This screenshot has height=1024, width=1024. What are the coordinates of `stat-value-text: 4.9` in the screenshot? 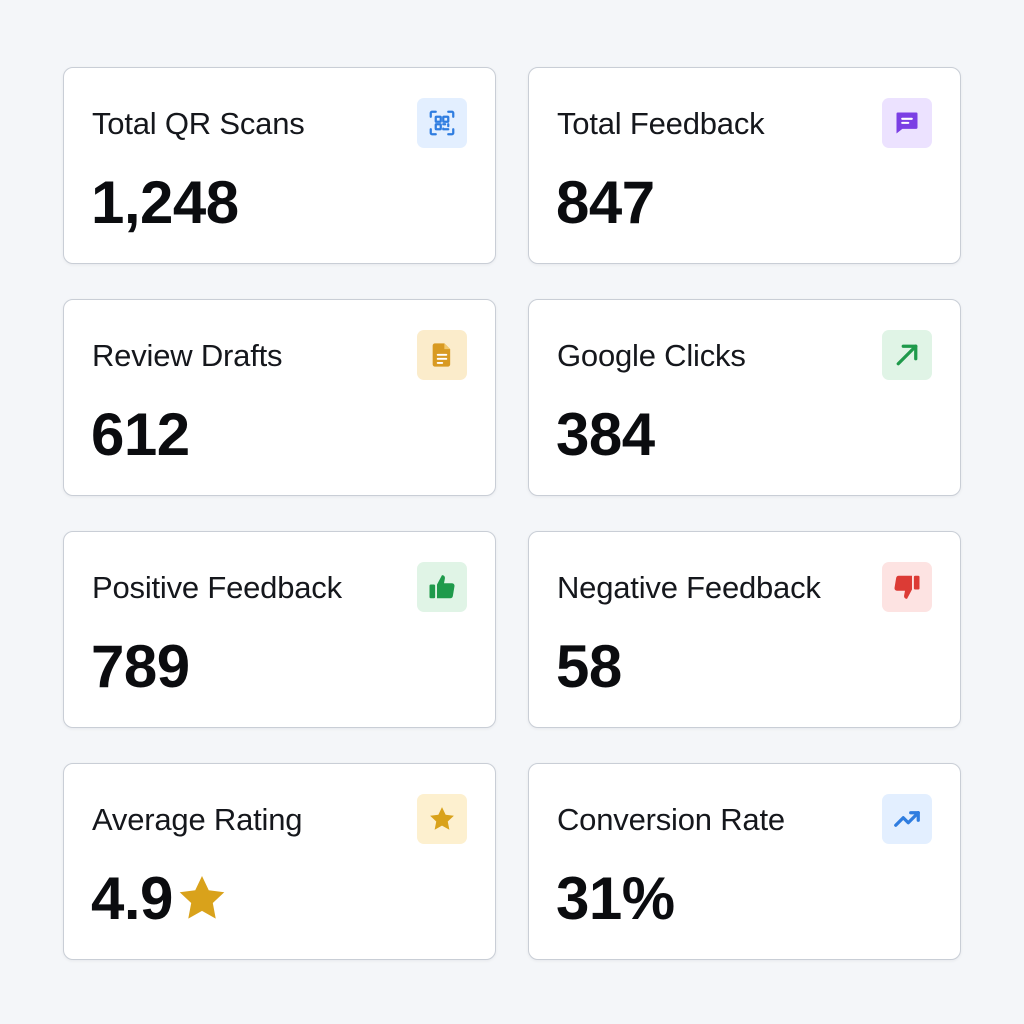 It's located at (132, 898).